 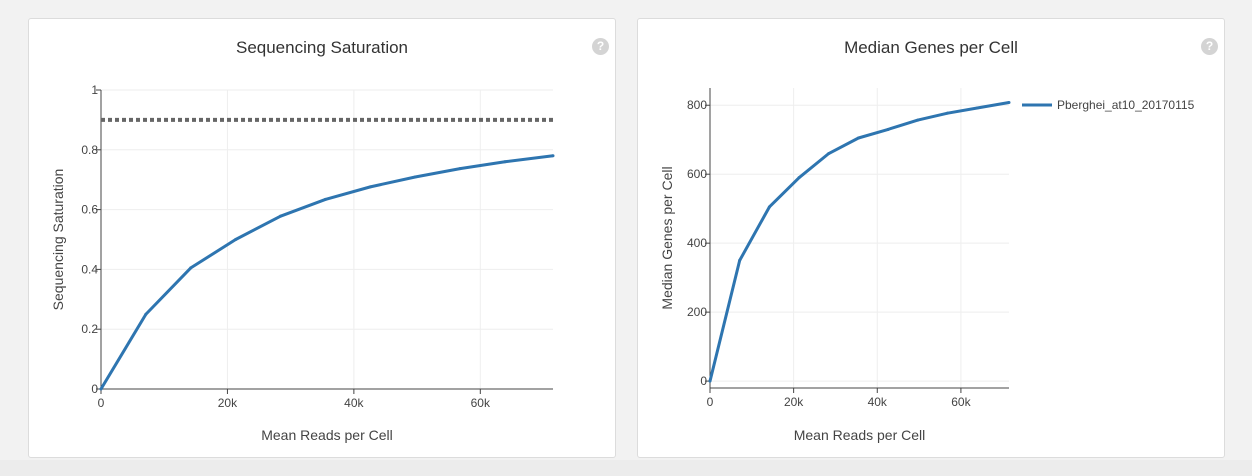 I want to click on y-tick-label: 0.2, so click(x=89, y=329).